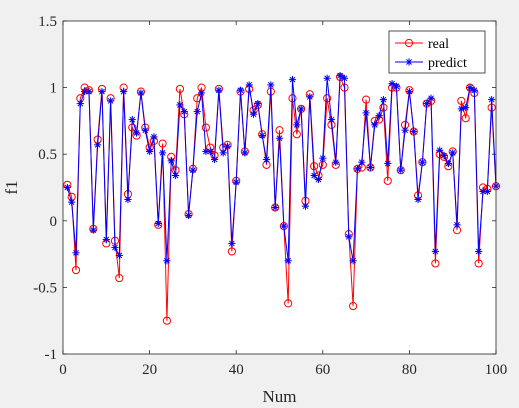  I want to click on legend-item-predict: predict, so click(431, 63).